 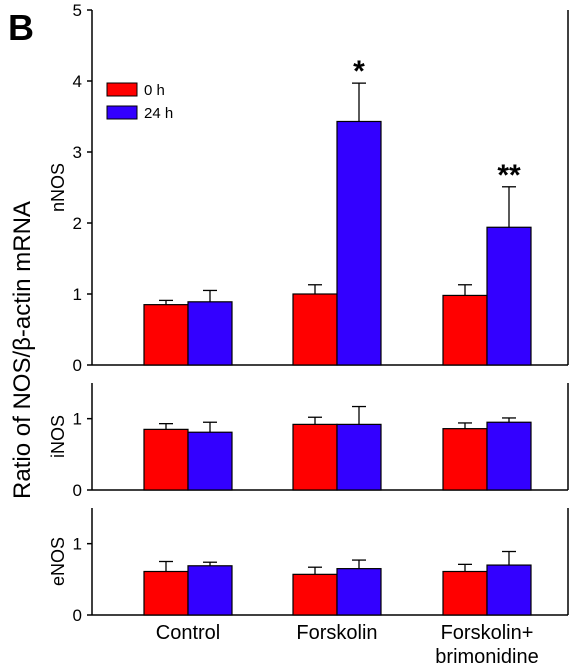 I want to click on enos-bar-control-24-h, so click(x=210, y=590).